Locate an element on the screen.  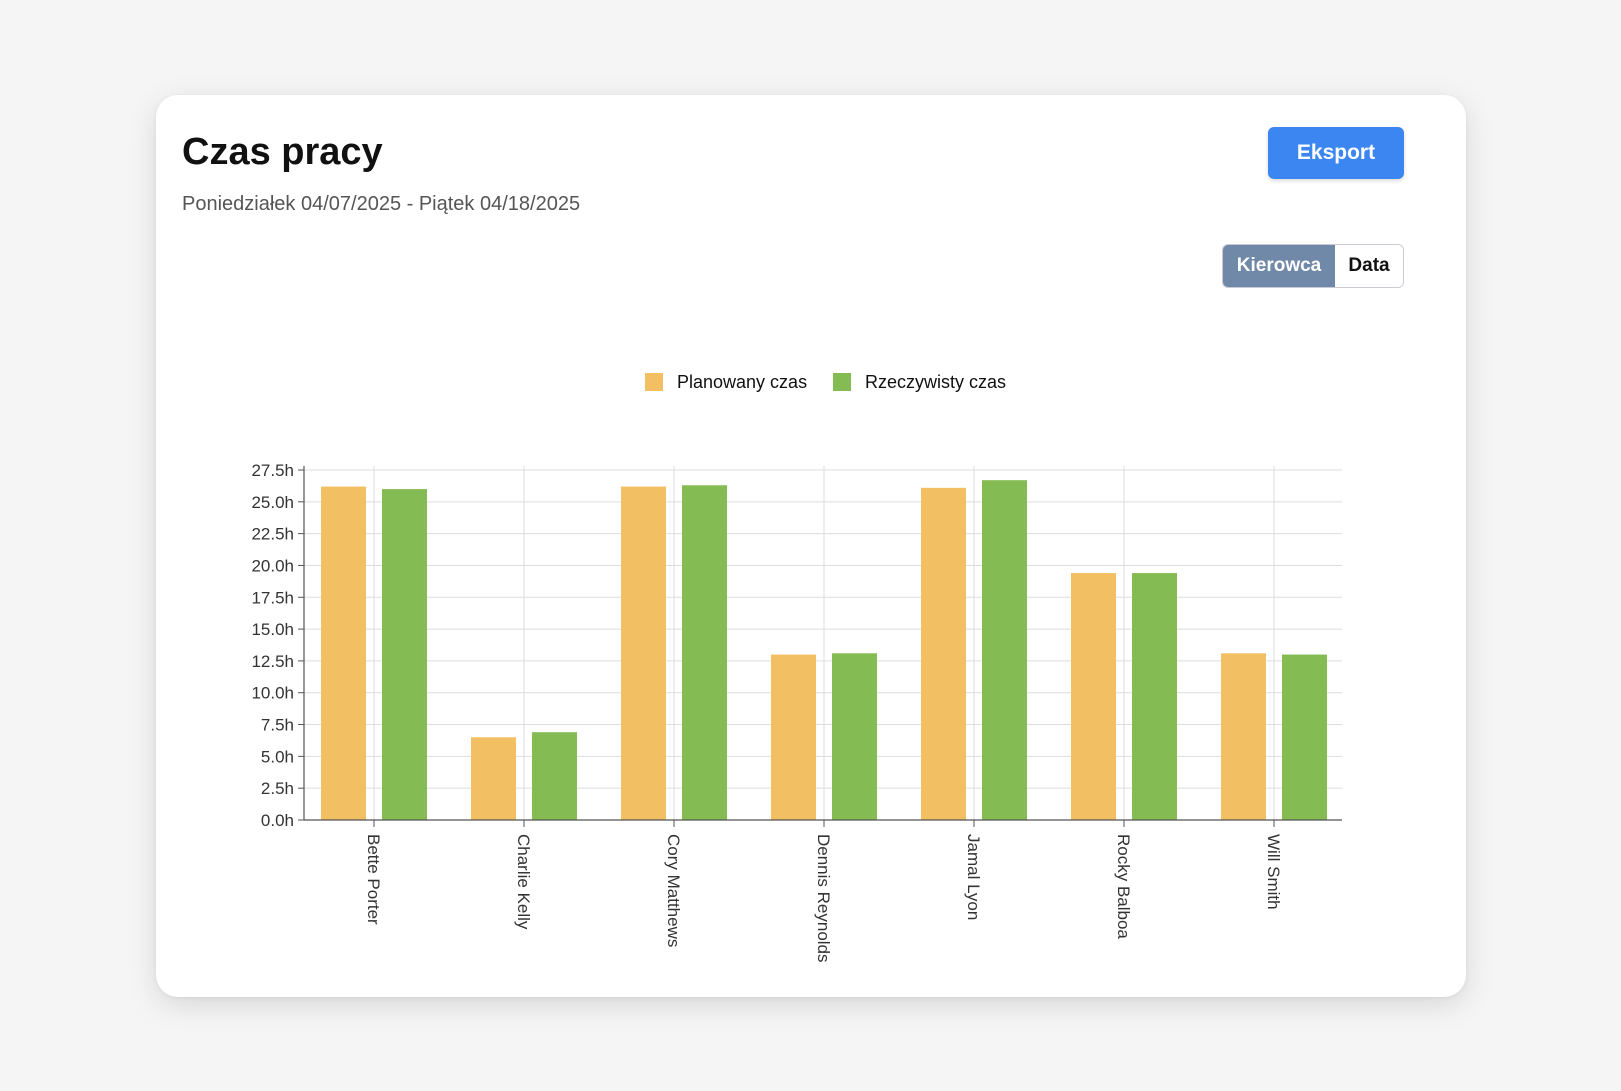
toggle-date: Data is located at coordinates (1369, 266).